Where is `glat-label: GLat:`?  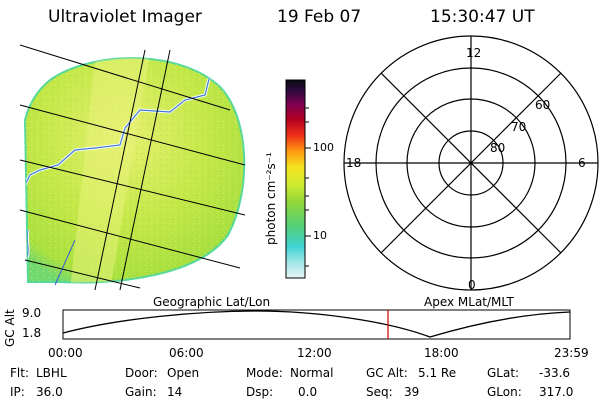
glat-label: GLat: is located at coordinates (503, 373).